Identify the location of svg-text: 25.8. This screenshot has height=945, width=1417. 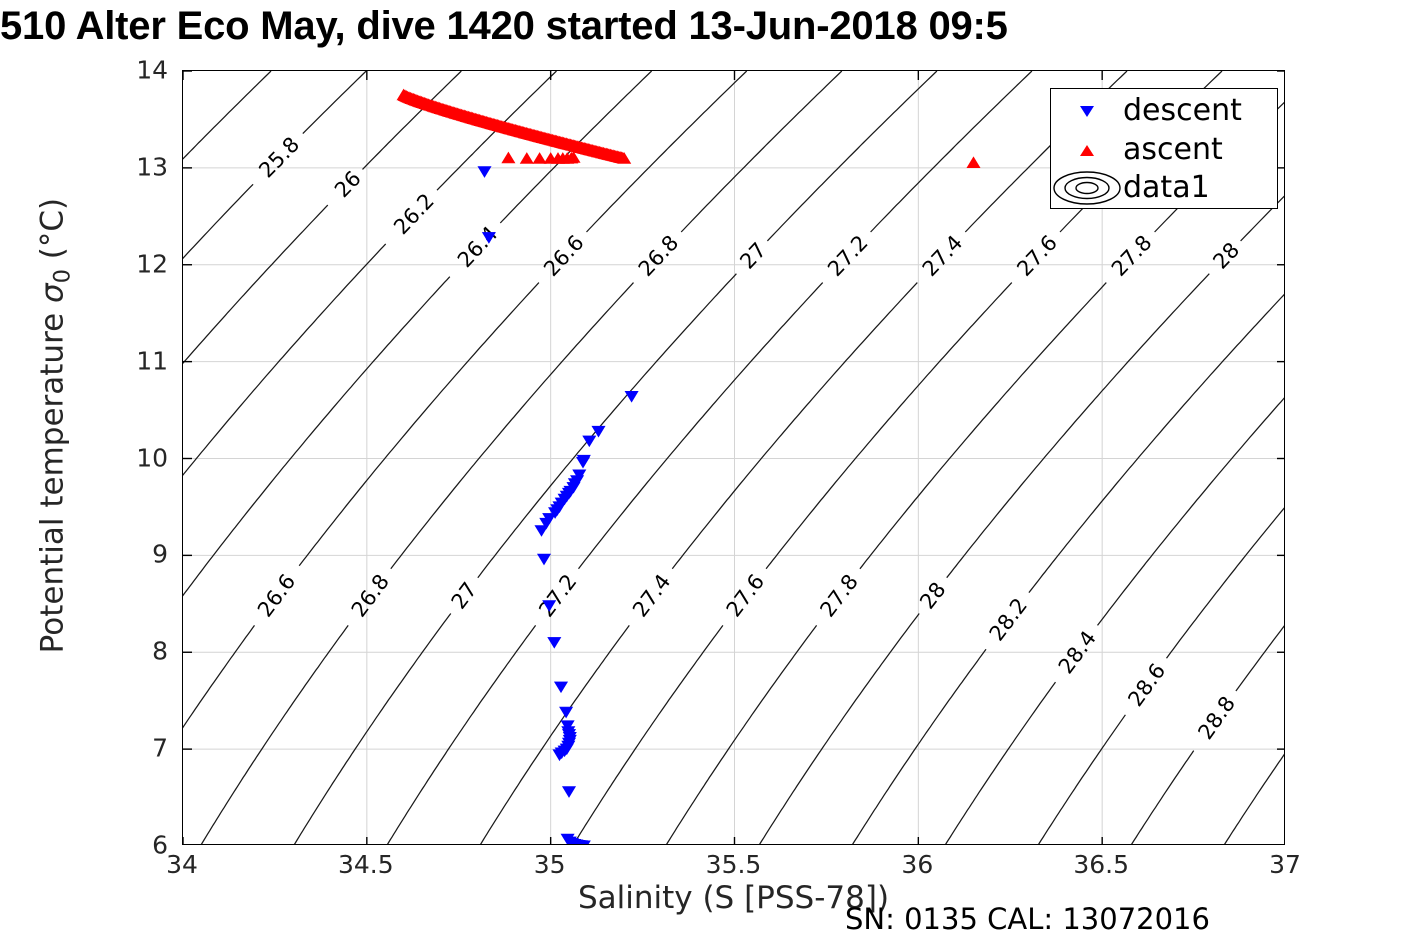
(279, 157).